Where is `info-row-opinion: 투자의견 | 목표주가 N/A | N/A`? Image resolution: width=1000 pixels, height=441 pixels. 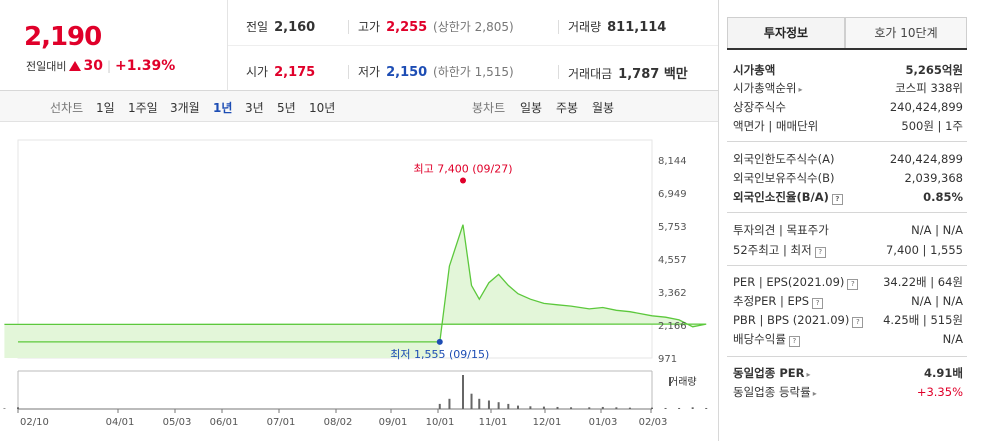 info-row-opinion: 투자의견 | 목표주가 N/A | N/A is located at coordinates (848, 230).